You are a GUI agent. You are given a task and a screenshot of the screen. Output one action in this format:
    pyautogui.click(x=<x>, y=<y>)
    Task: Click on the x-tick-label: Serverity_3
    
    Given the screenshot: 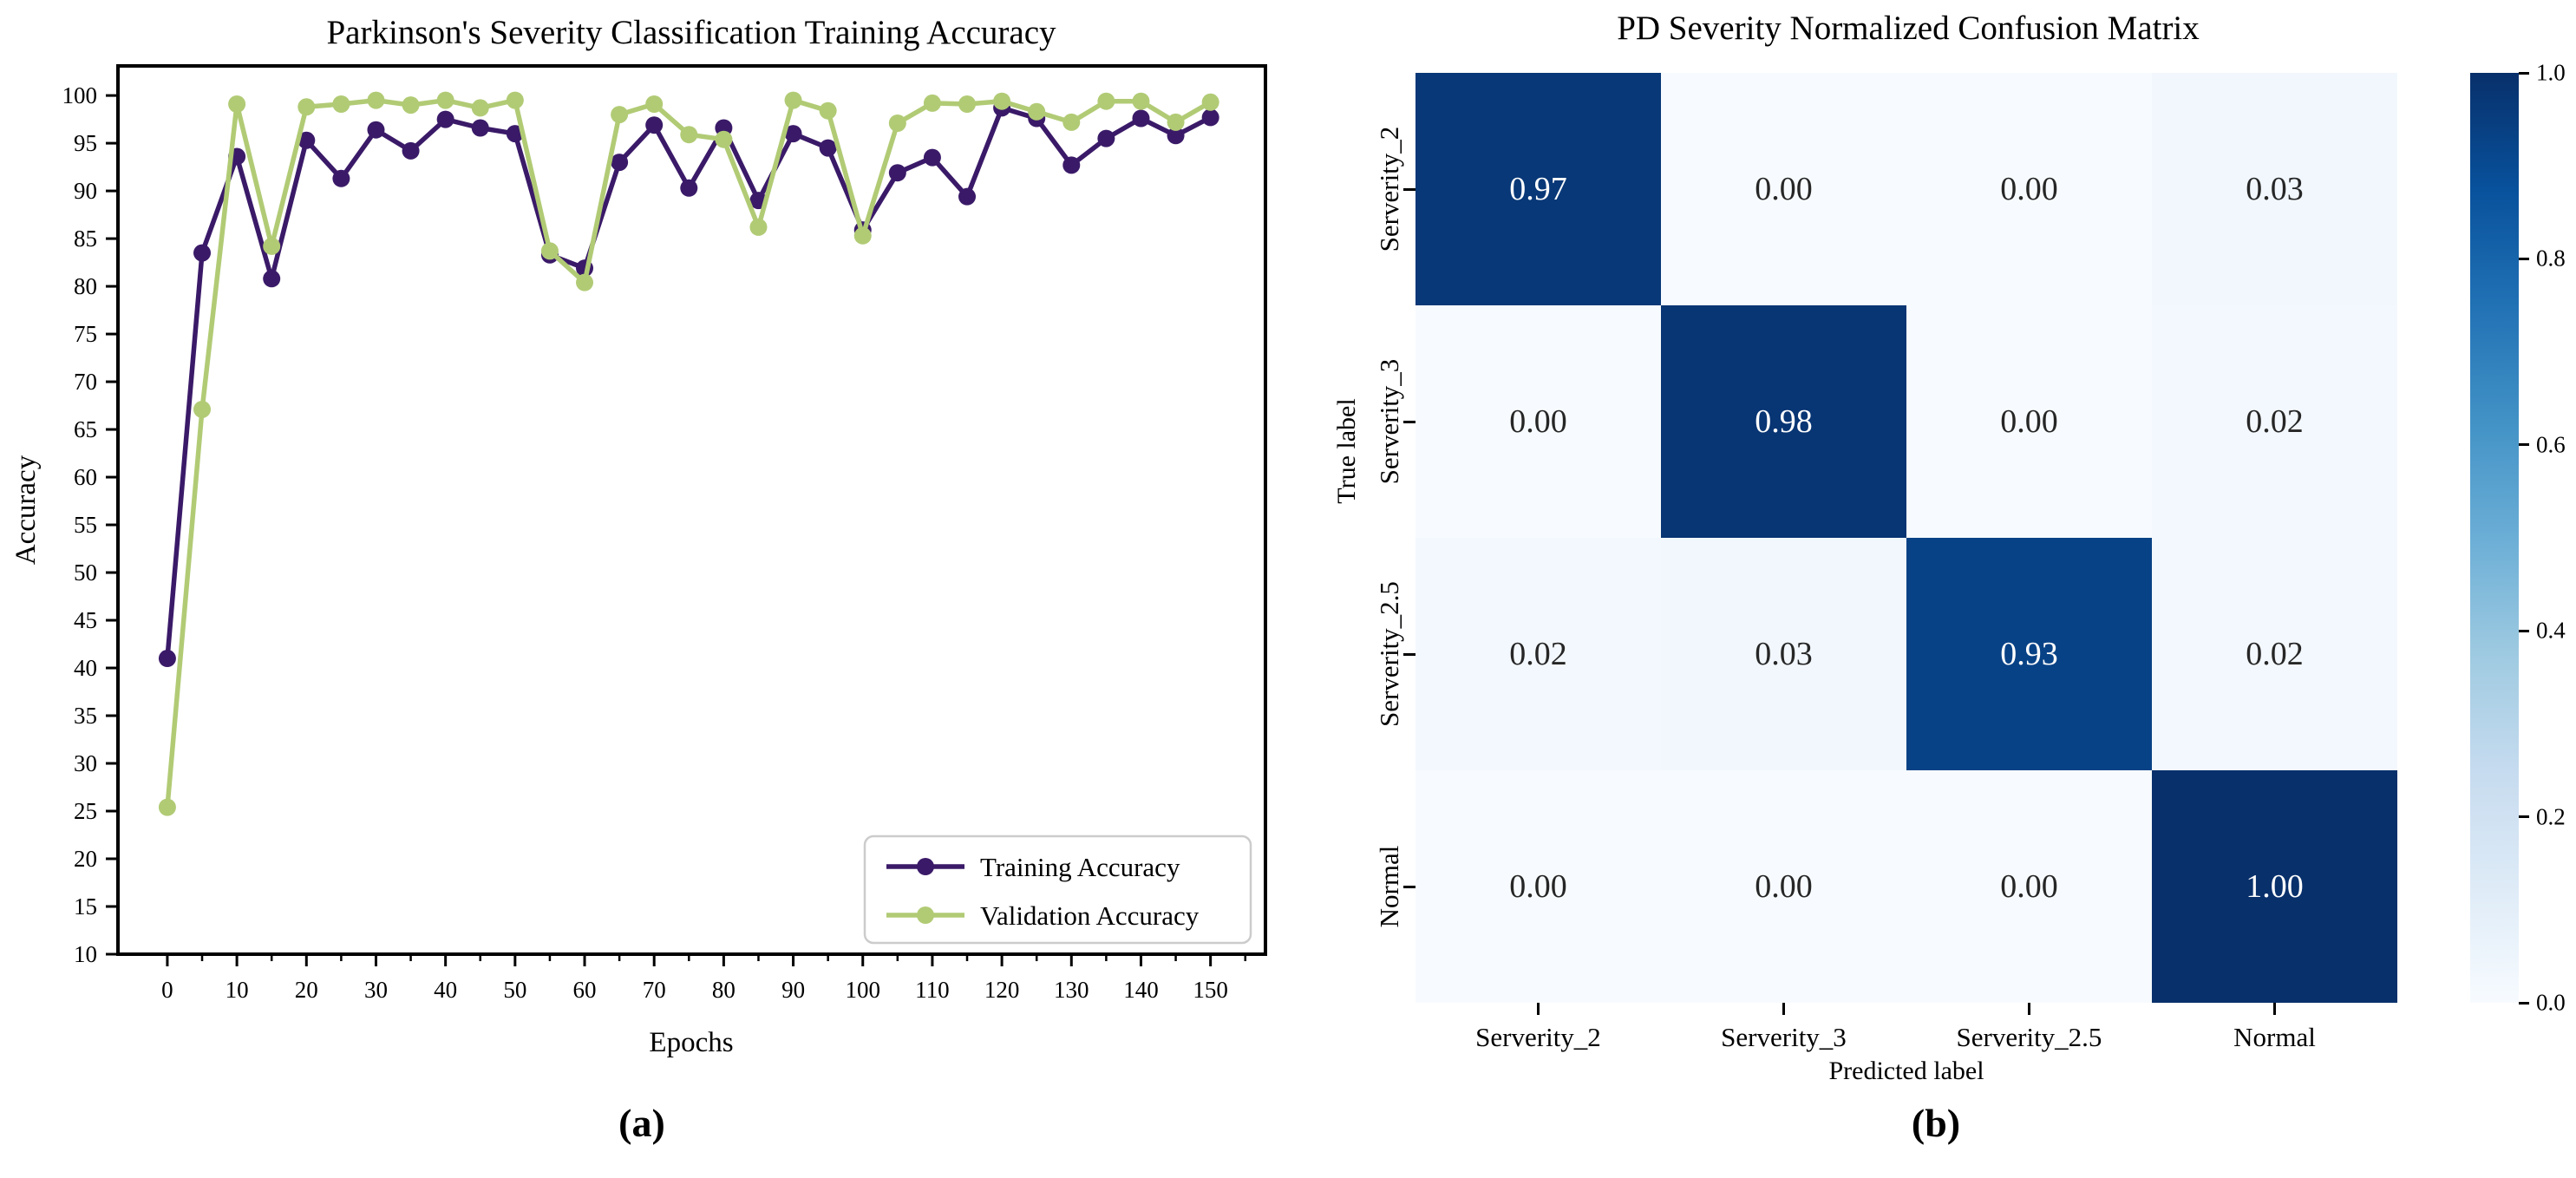 What is the action you would take?
    pyautogui.click(x=1784, y=1037)
    